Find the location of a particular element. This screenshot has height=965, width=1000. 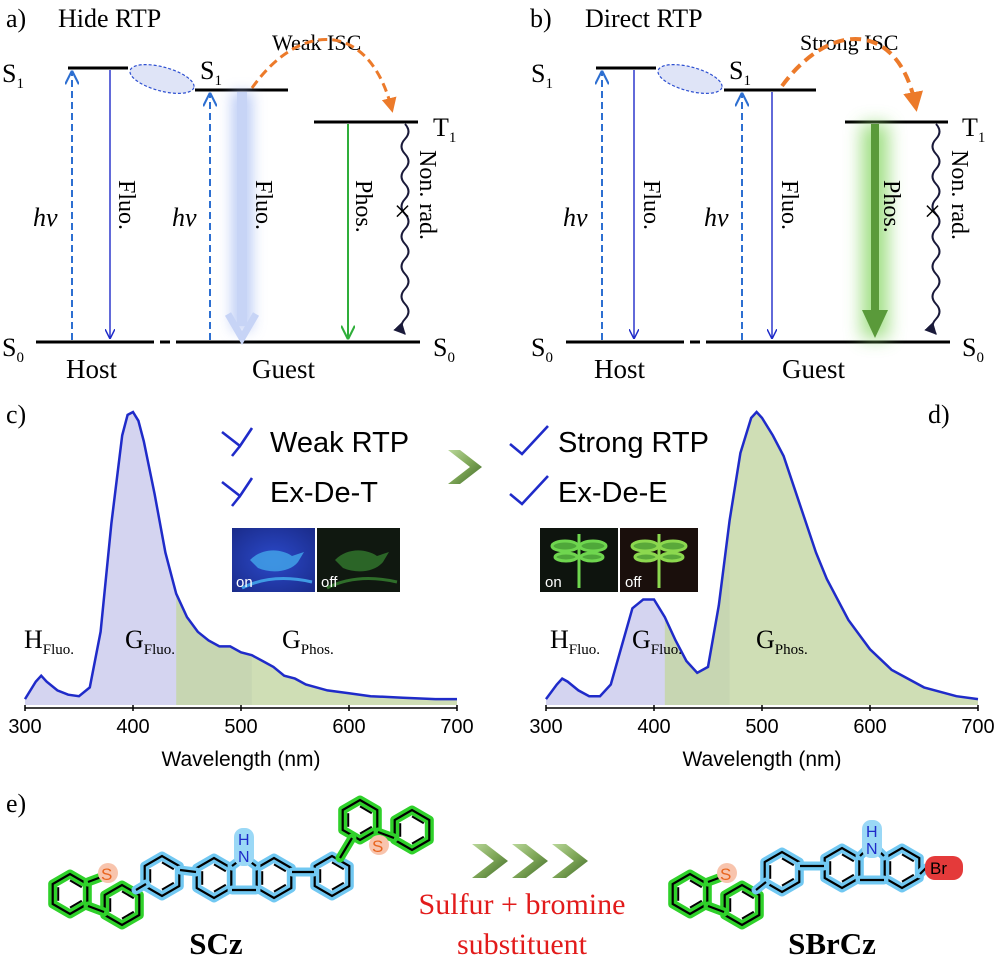

panel-d-photo-on-label: on is located at coordinates (553, 582).